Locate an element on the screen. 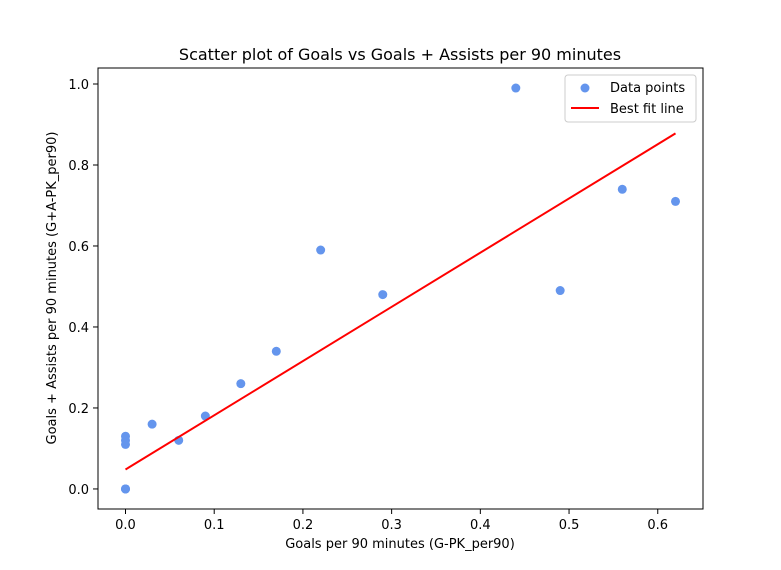  x-axis-label: Goals per 90 minutes (G-PK_per90) is located at coordinates (400, 544).